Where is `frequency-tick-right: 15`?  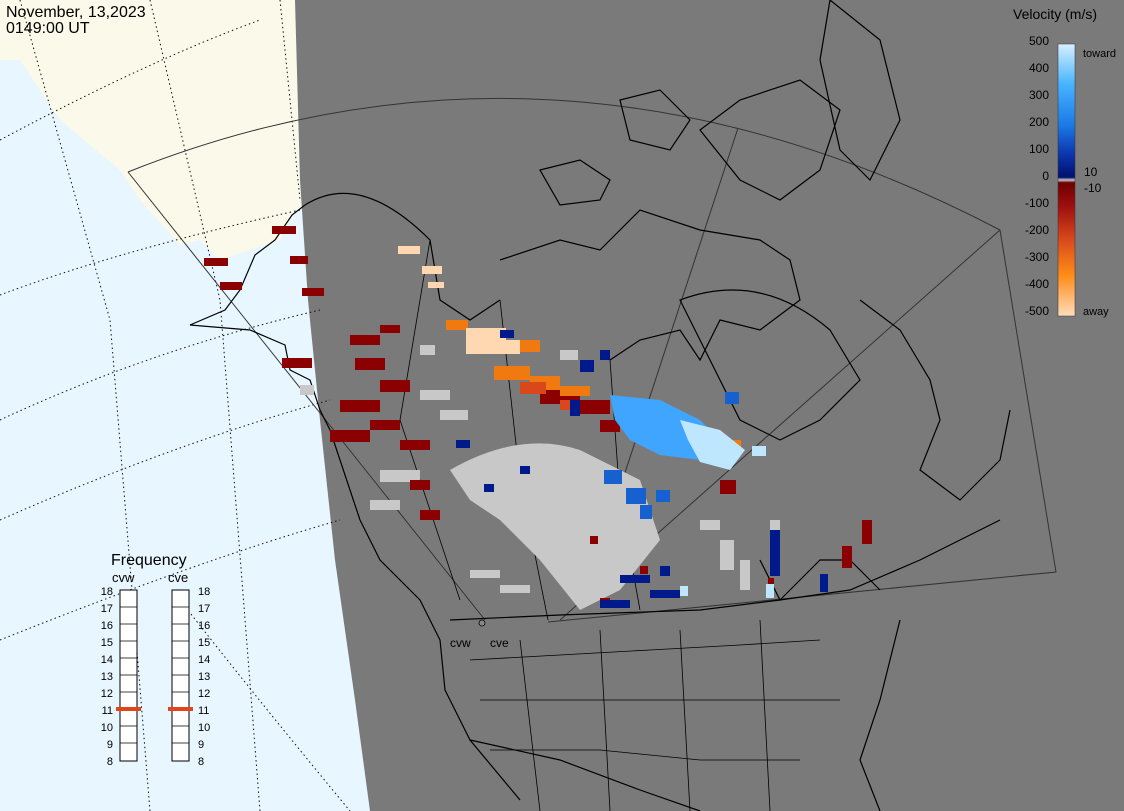 frequency-tick-right: 15 is located at coordinates (204, 643).